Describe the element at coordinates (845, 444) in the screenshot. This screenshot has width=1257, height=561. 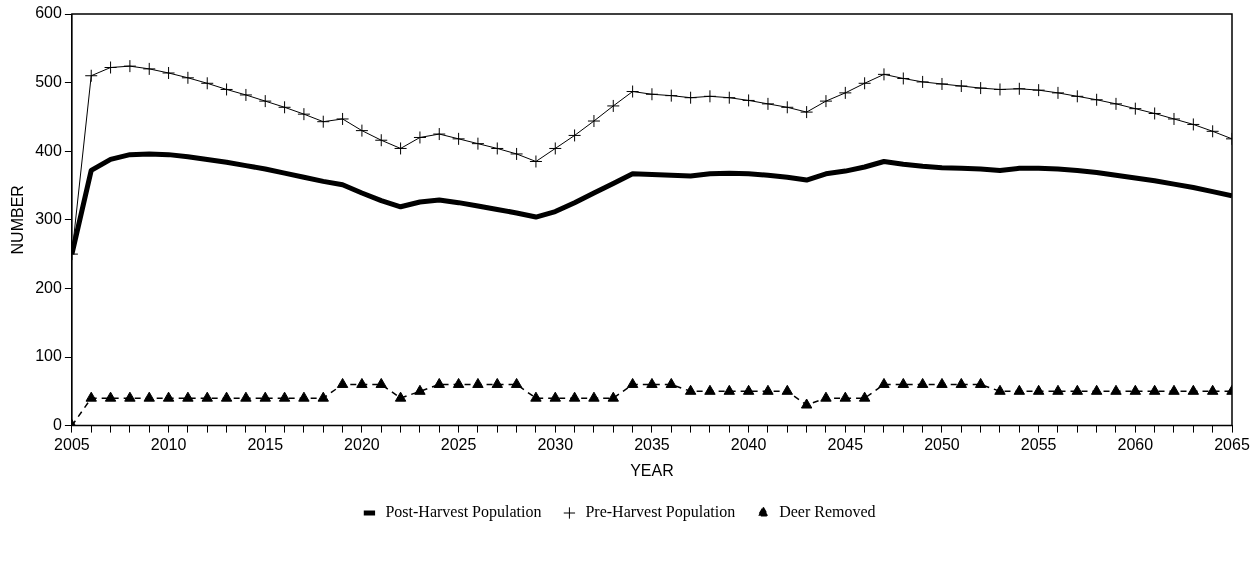
I see `x-tick-label: 2045` at that location.